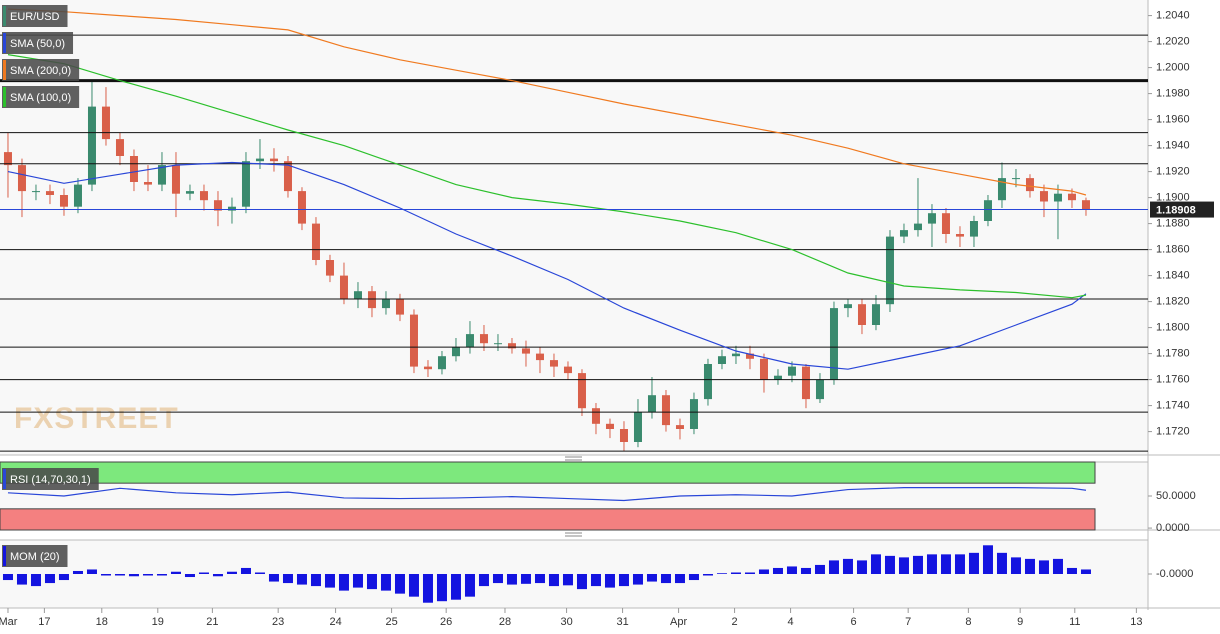  Describe the element at coordinates (391, 622) in the screenshot. I see `x-tick-label: 25` at that location.